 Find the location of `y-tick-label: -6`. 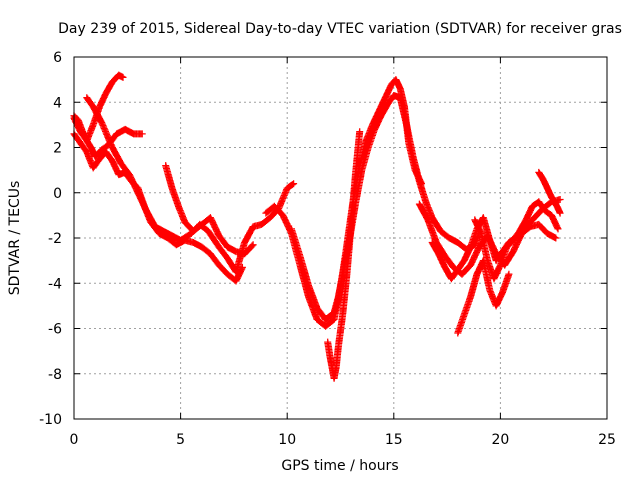

y-tick-label: -6 is located at coordinates (55, 330).